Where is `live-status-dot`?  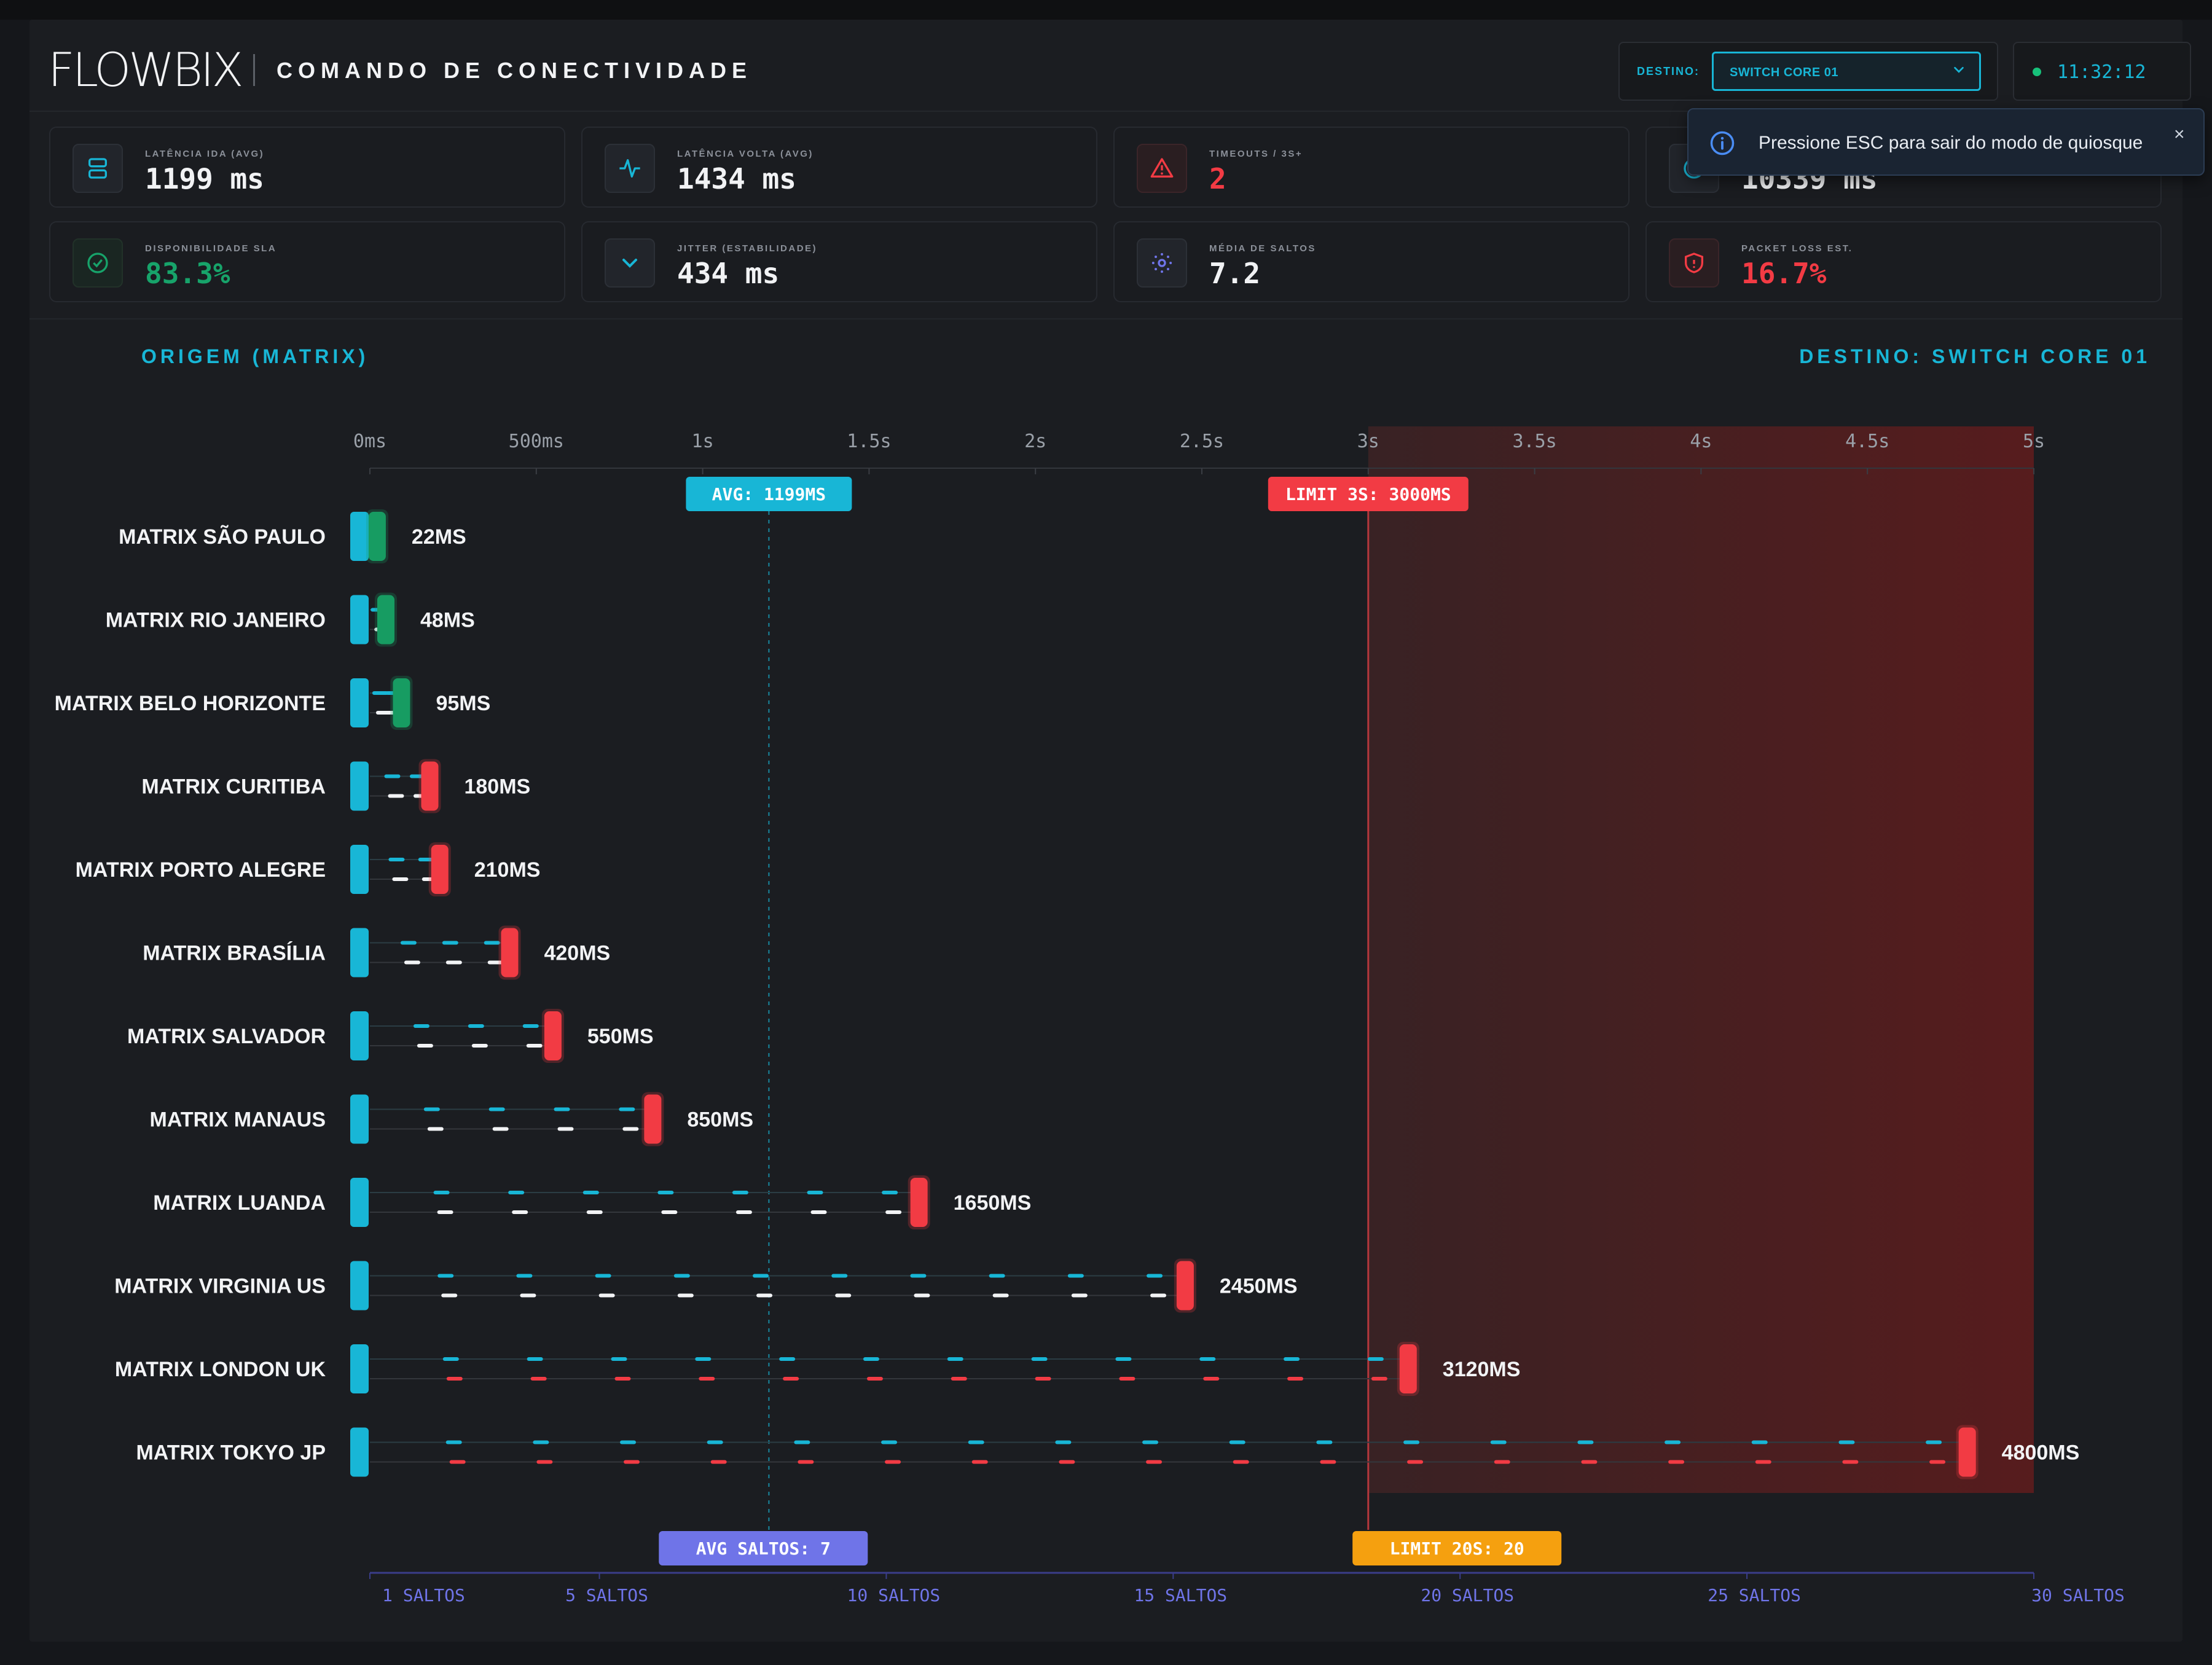
live-status-dot is located at coordinates (2037, 72).